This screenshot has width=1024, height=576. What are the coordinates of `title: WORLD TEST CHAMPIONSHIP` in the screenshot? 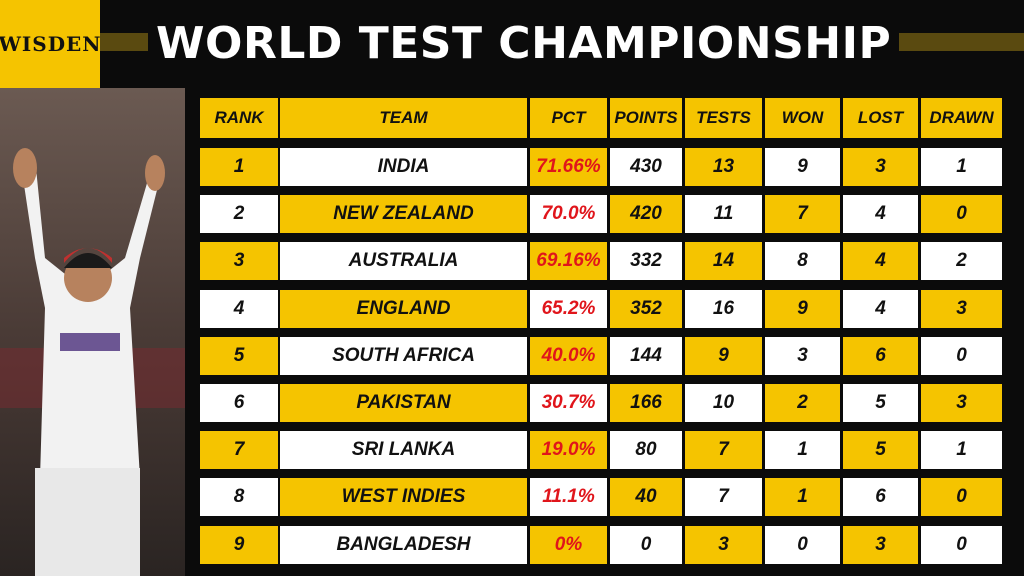 It's located at (524, 44).